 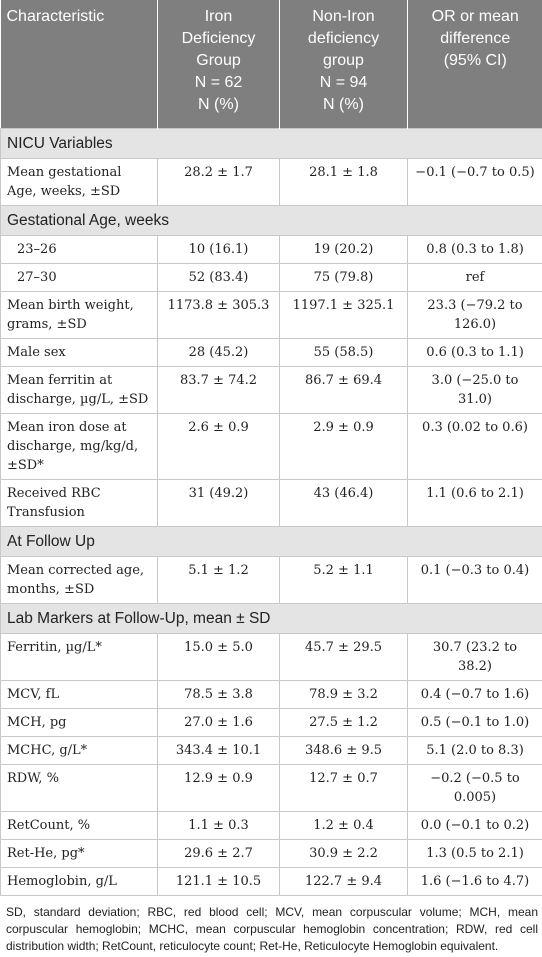 What do you see at coordinates (474, 694) in the screenshot?
I see `cell: 0.4 (−0.7 to 1.6)` at bounding box center [474, 694].